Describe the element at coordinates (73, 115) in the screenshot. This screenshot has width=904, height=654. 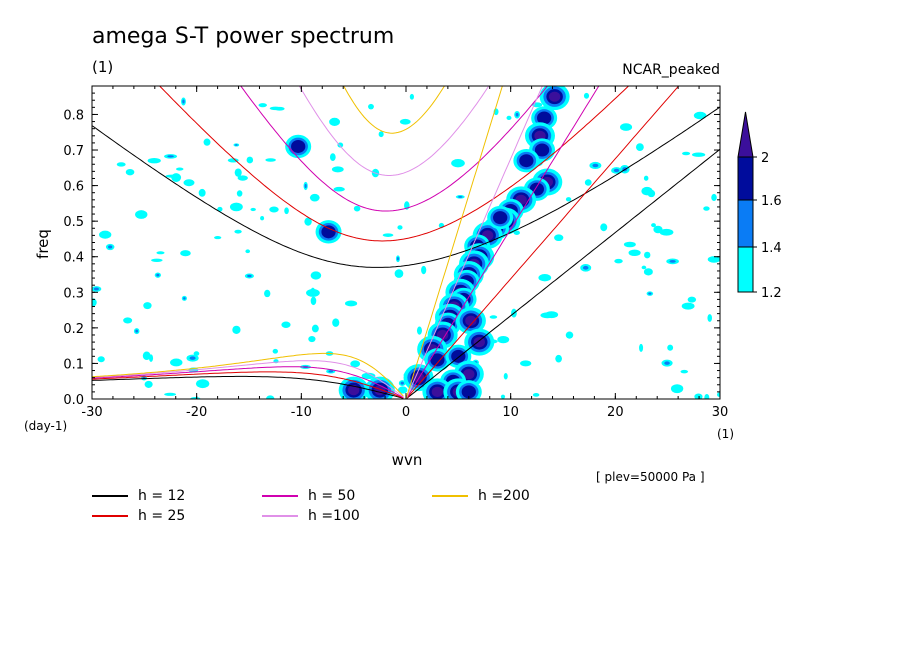
I see `y-tick-label: 0.8` at that location.